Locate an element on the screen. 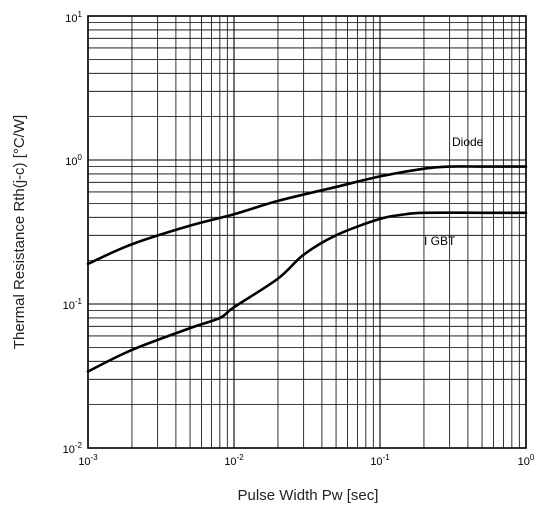  x-tick-label: 10⁻² is located at coordinates (234, 460).